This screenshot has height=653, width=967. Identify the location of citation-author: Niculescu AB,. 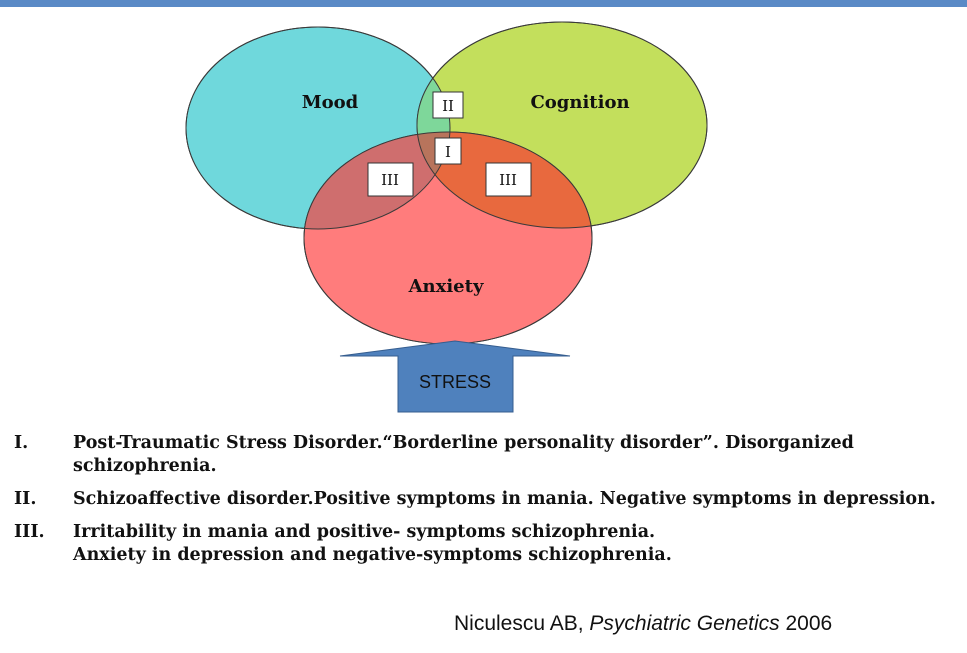
(519, 623).